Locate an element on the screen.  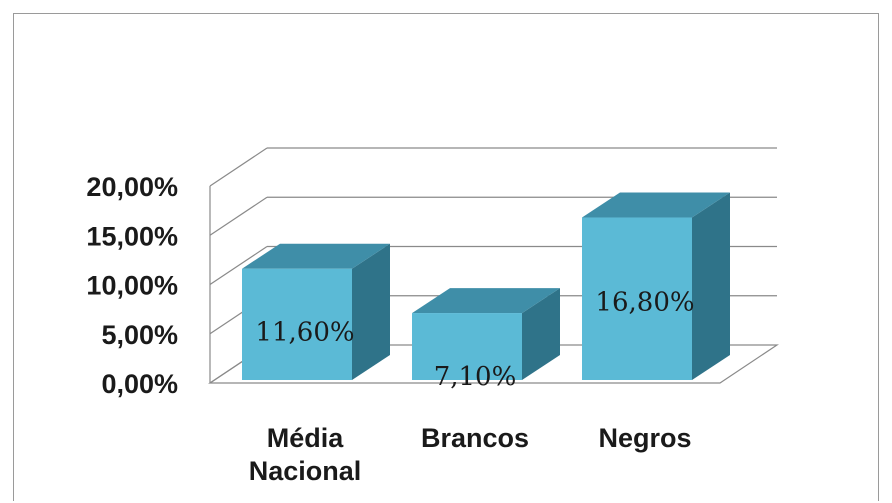
y-tick-label: 15,00% is located at coordinates (132, 236).